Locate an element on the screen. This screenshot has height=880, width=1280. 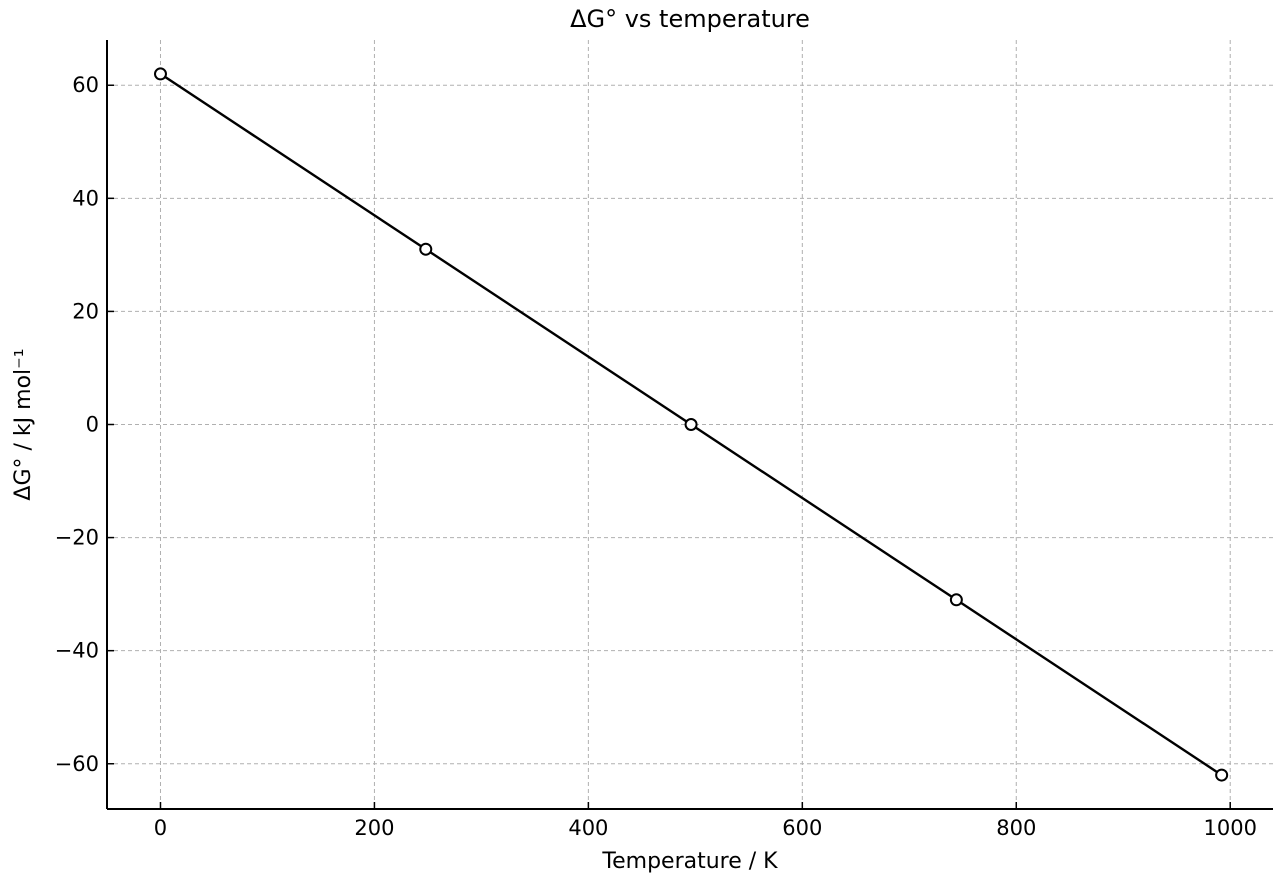
x-tick-label: 600 is located at coordinates (802, 828).